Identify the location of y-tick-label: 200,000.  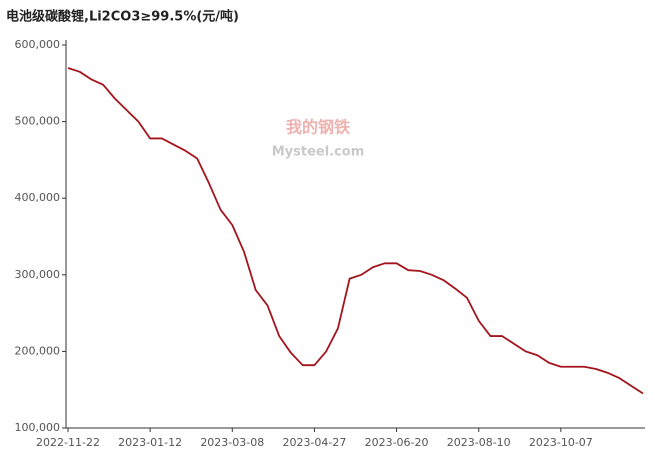
(38, 350).